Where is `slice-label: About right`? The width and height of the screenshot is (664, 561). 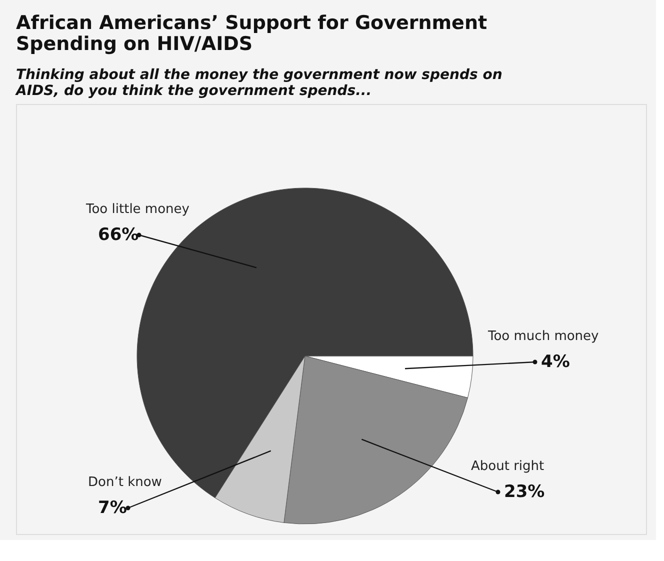
slice-label: About right is located at coordinates (507, 466).